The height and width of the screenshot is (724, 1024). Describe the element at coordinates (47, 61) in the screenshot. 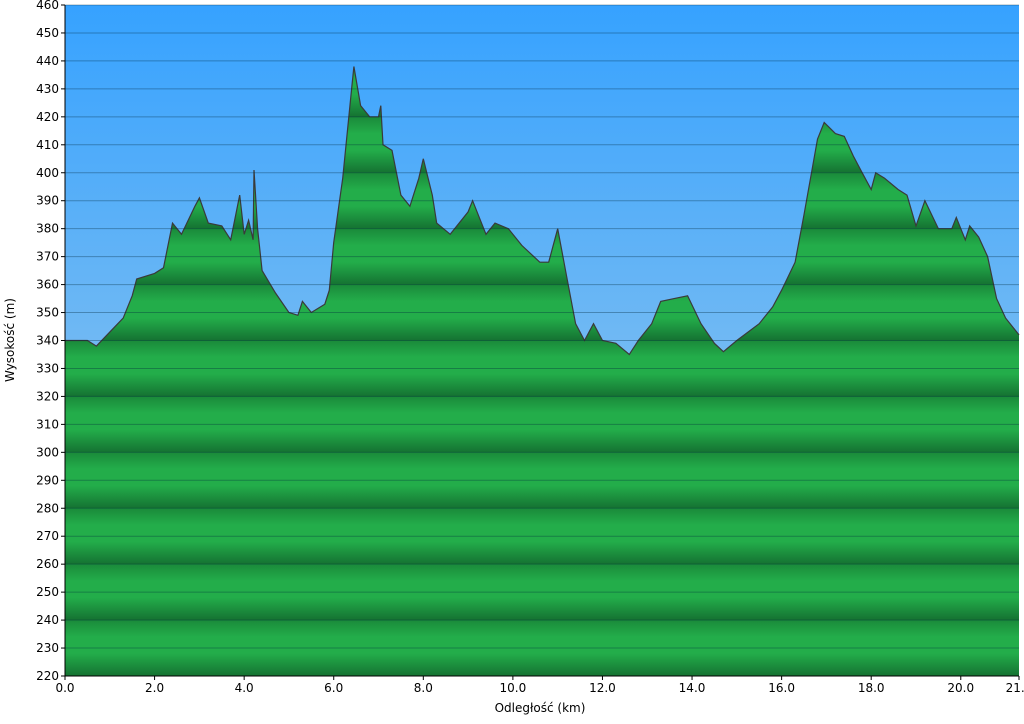

I see `y-tick-label: 440` at that location.